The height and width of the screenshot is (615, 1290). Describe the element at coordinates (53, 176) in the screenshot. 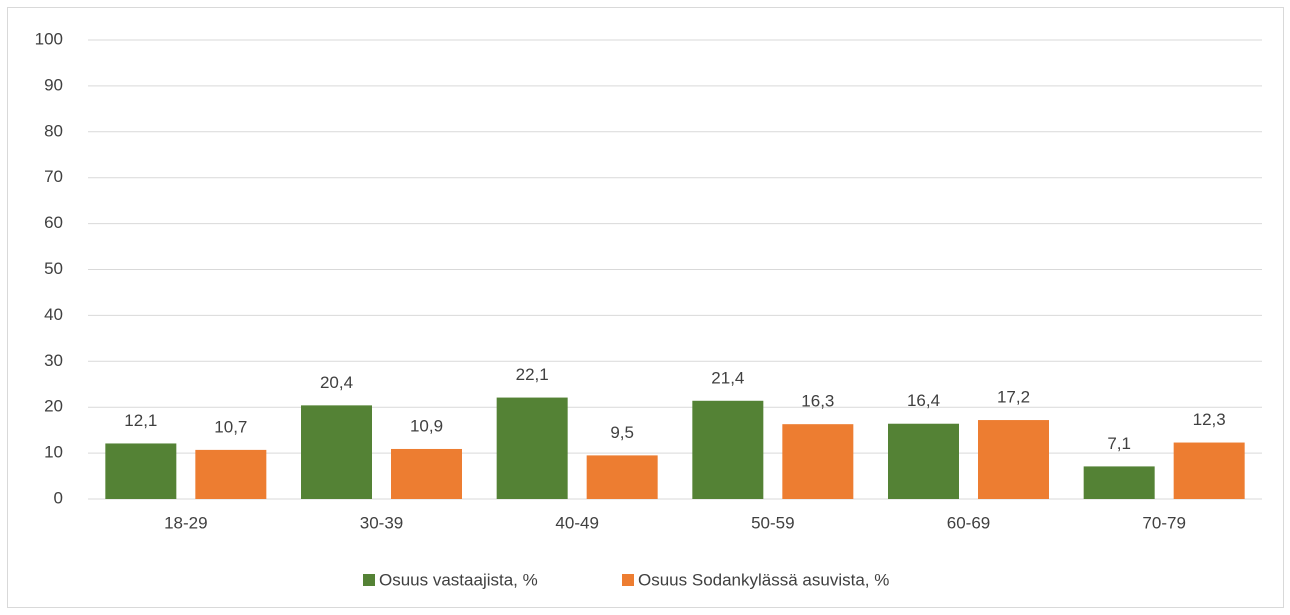

I see `y-tick-label: 70` at that location.